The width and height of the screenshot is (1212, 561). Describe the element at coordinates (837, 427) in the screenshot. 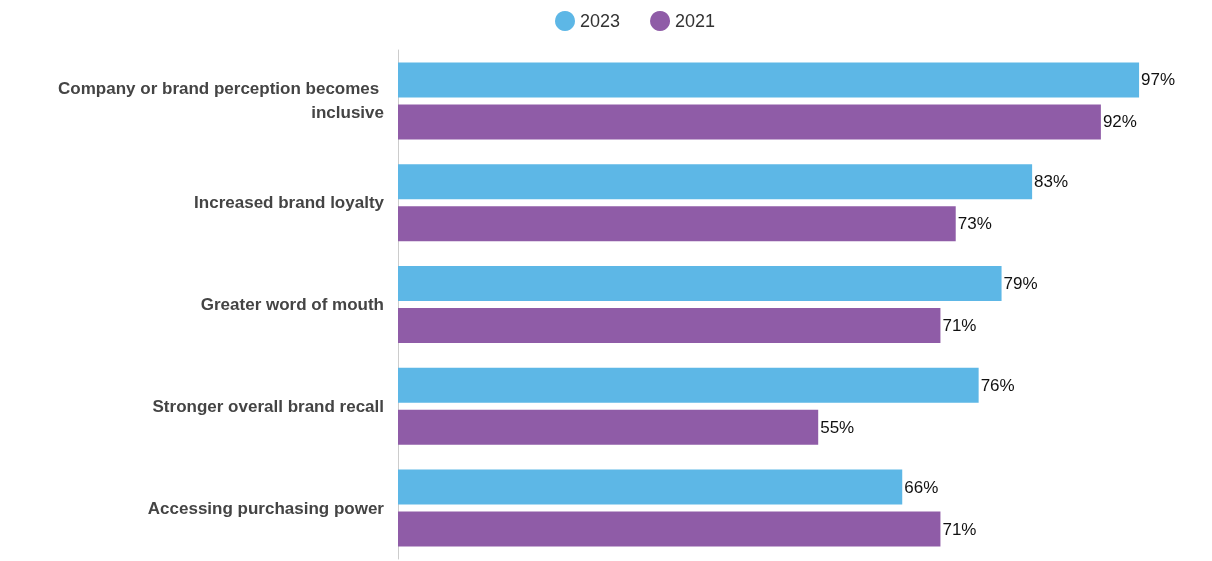

I see `data-label: 55%` at that location.